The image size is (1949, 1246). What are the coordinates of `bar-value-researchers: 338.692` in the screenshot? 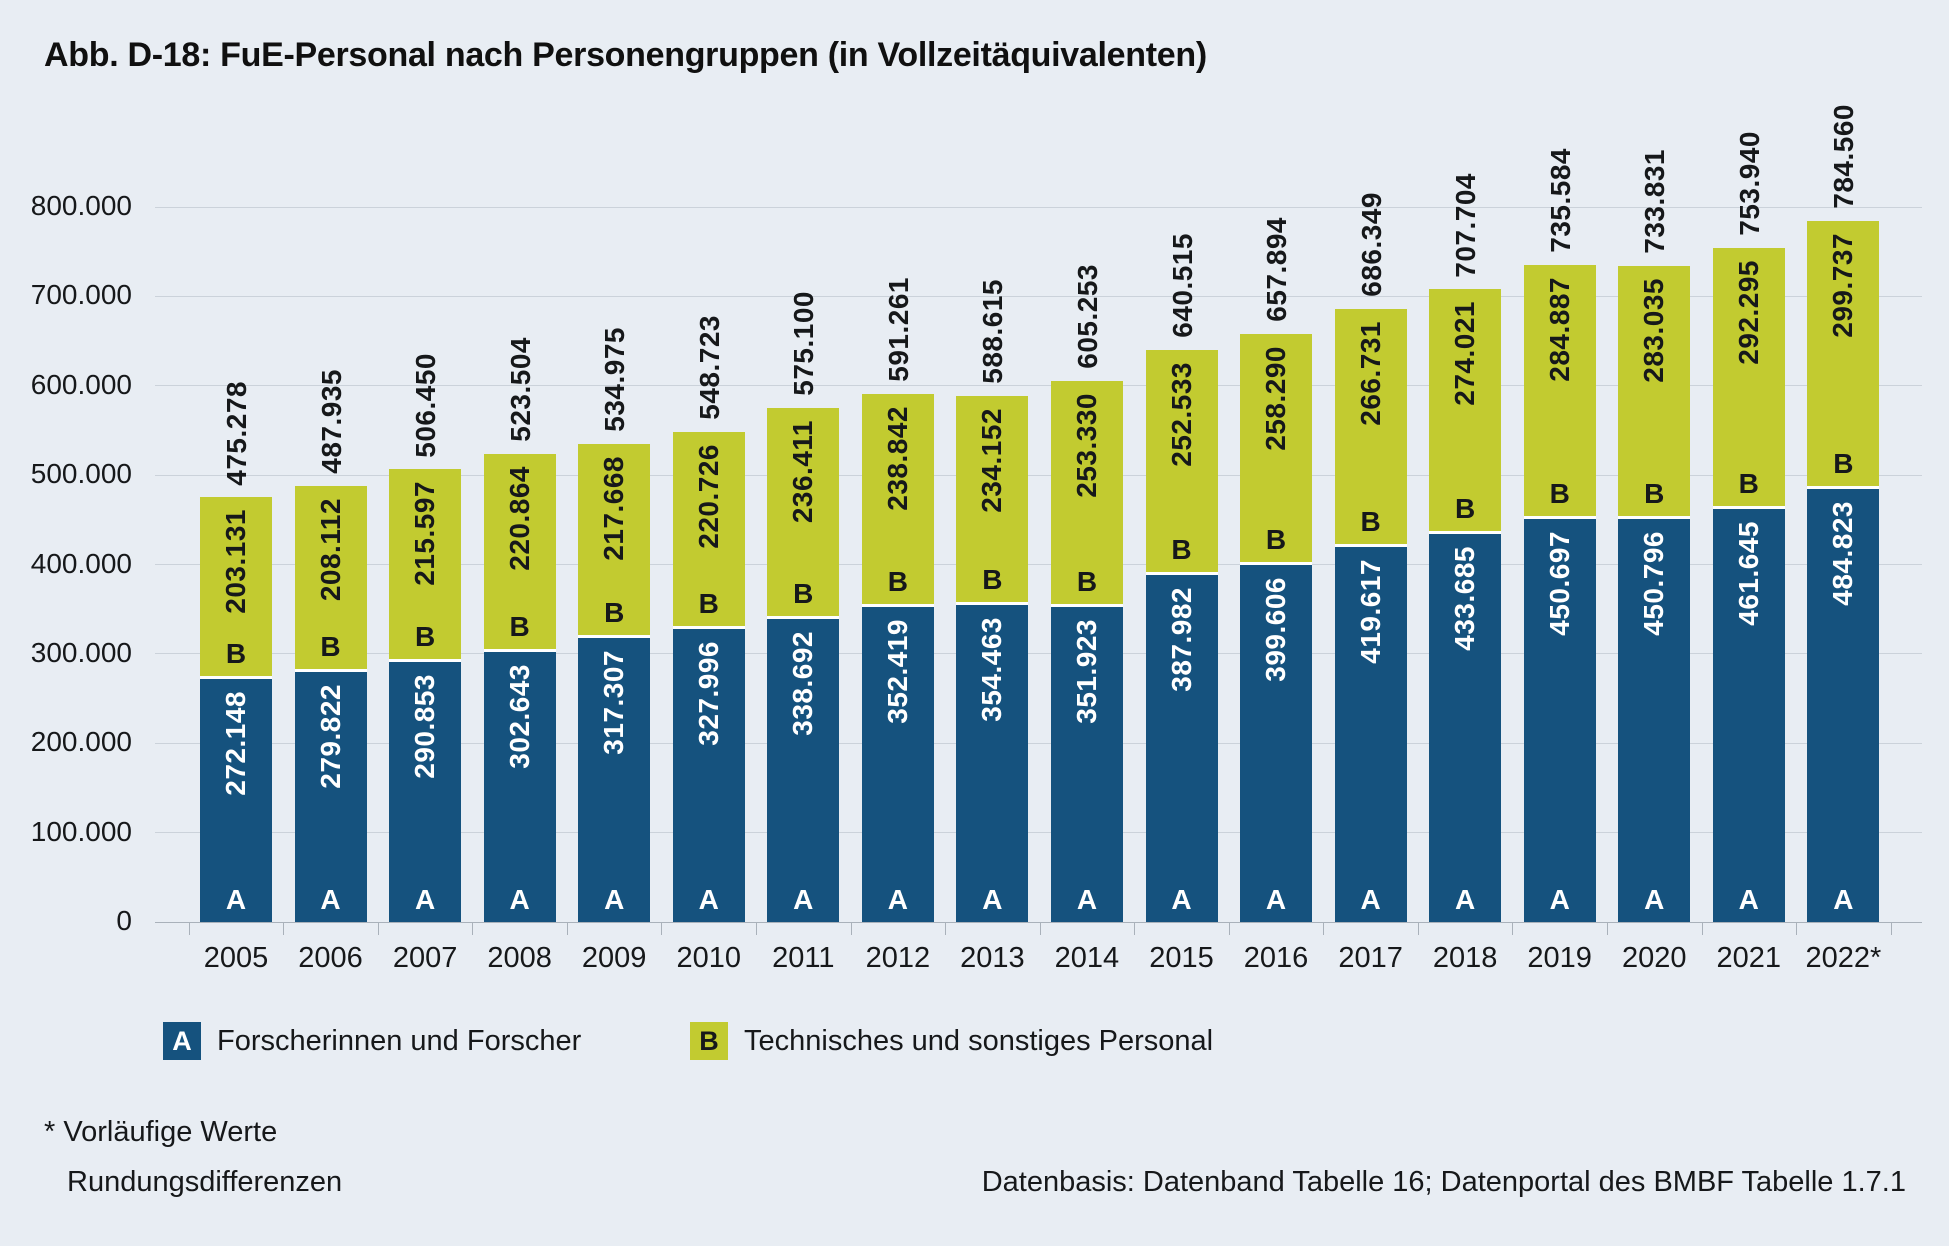 It's located at (803, 683).